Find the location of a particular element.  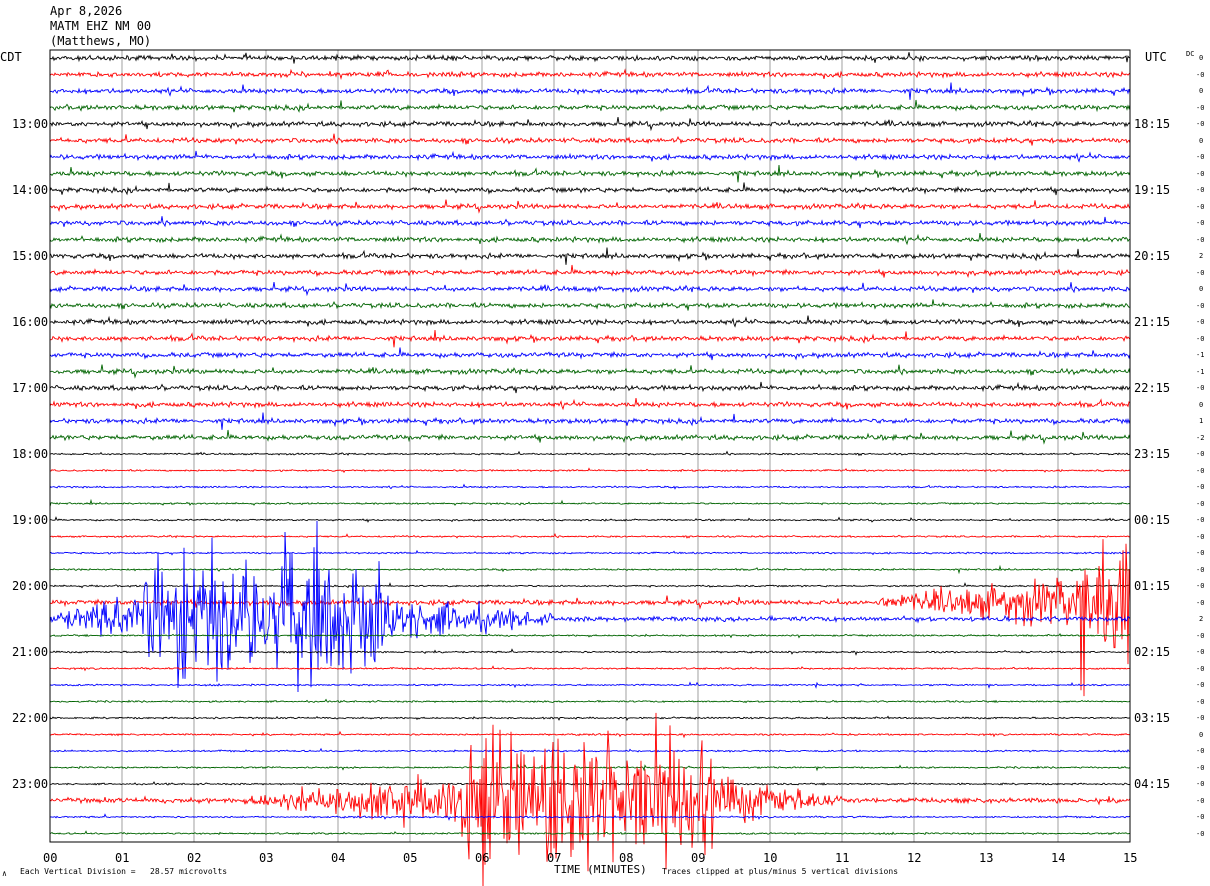

dc-offset: -2 is located at coordinates (1200, 437).